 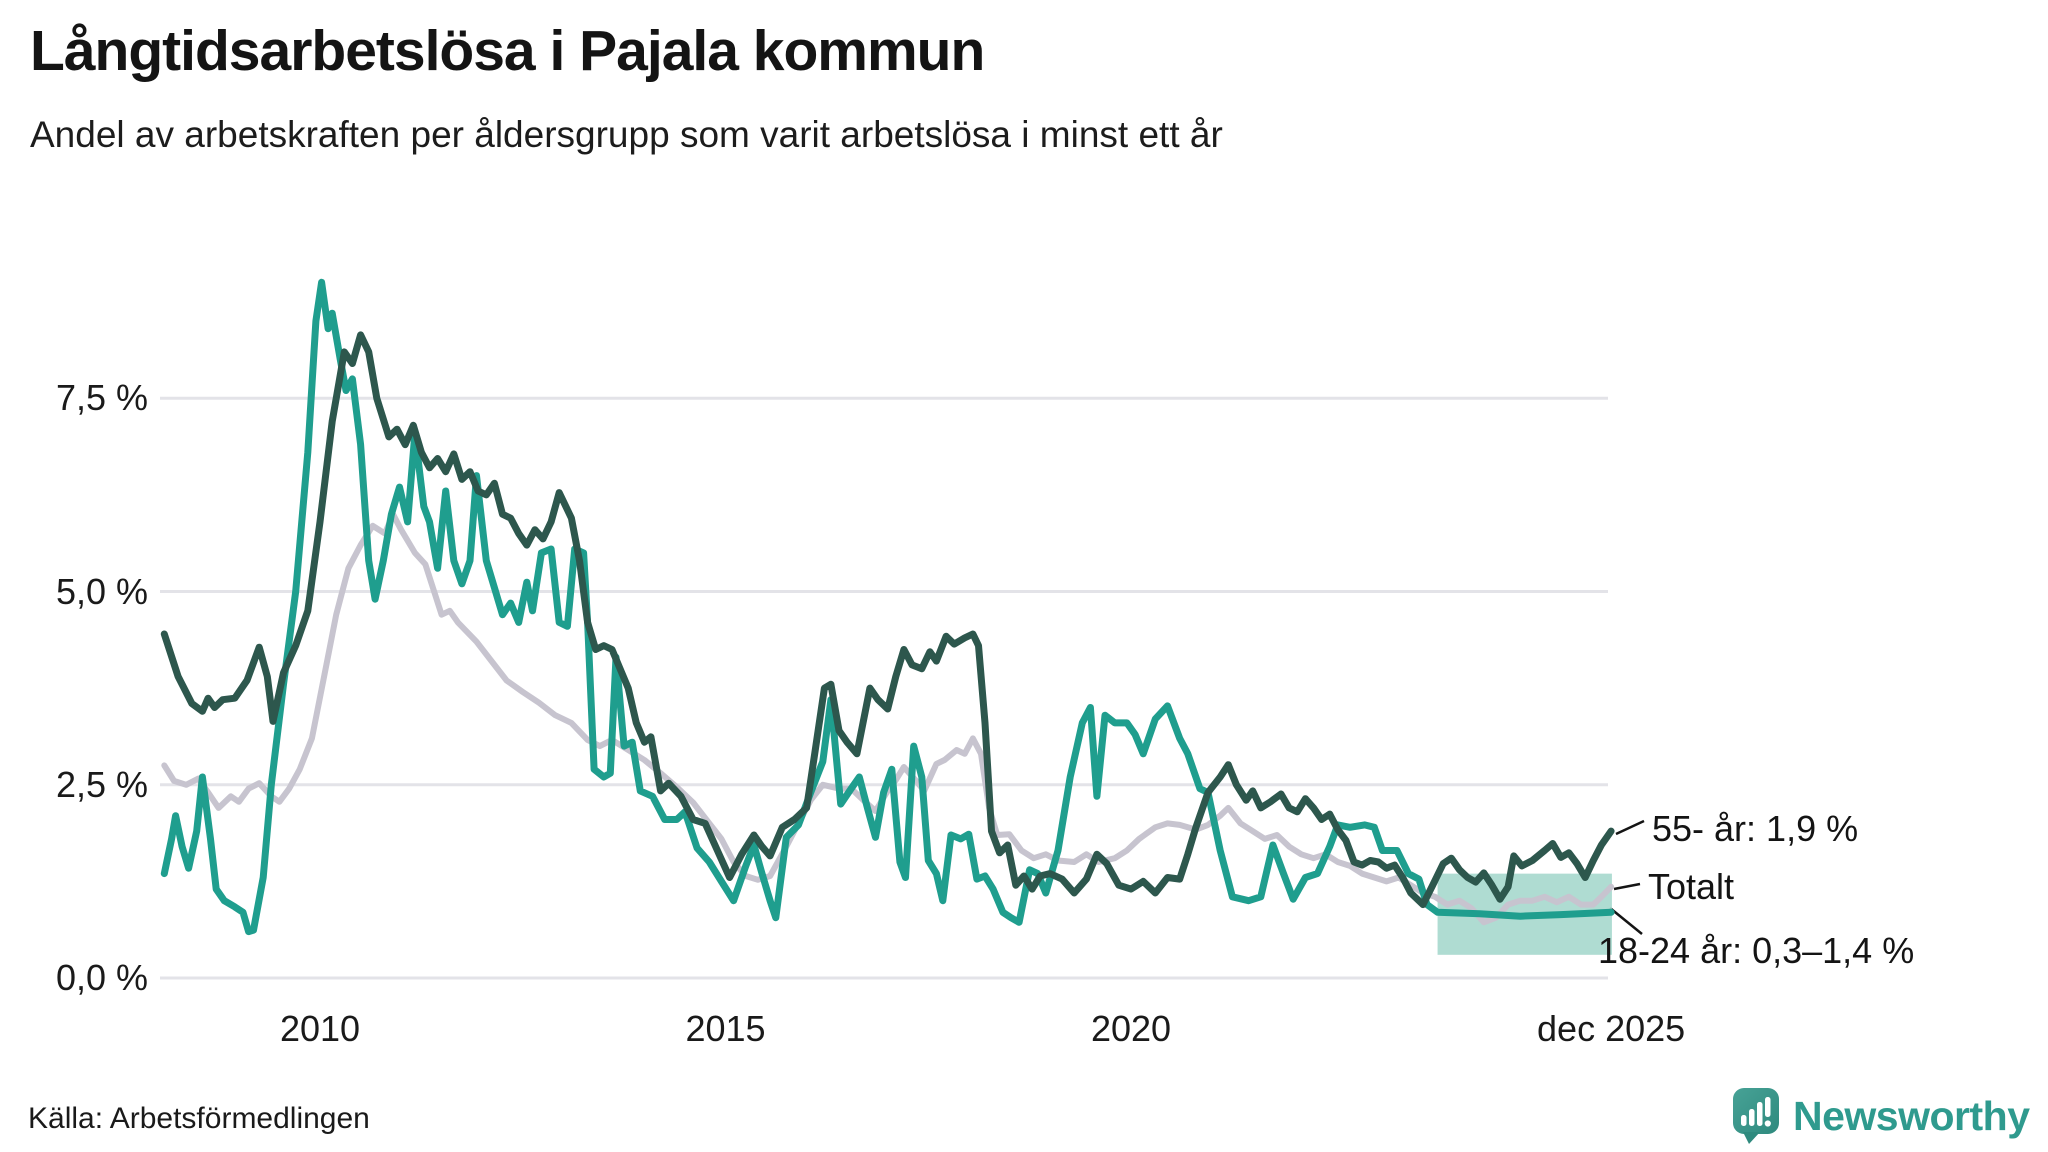 What do you see at coordinates (1756, 1116) in the screenshot?
I see `chart-speech-bubble-icon` at bounding box center [1756, 1116].